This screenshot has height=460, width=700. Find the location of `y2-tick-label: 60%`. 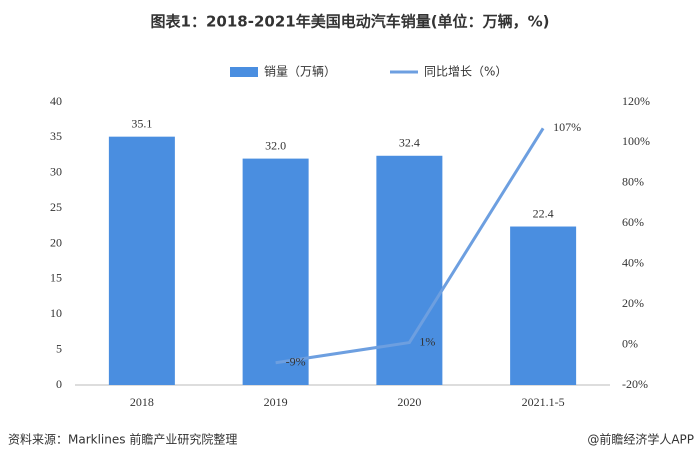

y2-tick-label: 60% is located at coordinates (633, 222).